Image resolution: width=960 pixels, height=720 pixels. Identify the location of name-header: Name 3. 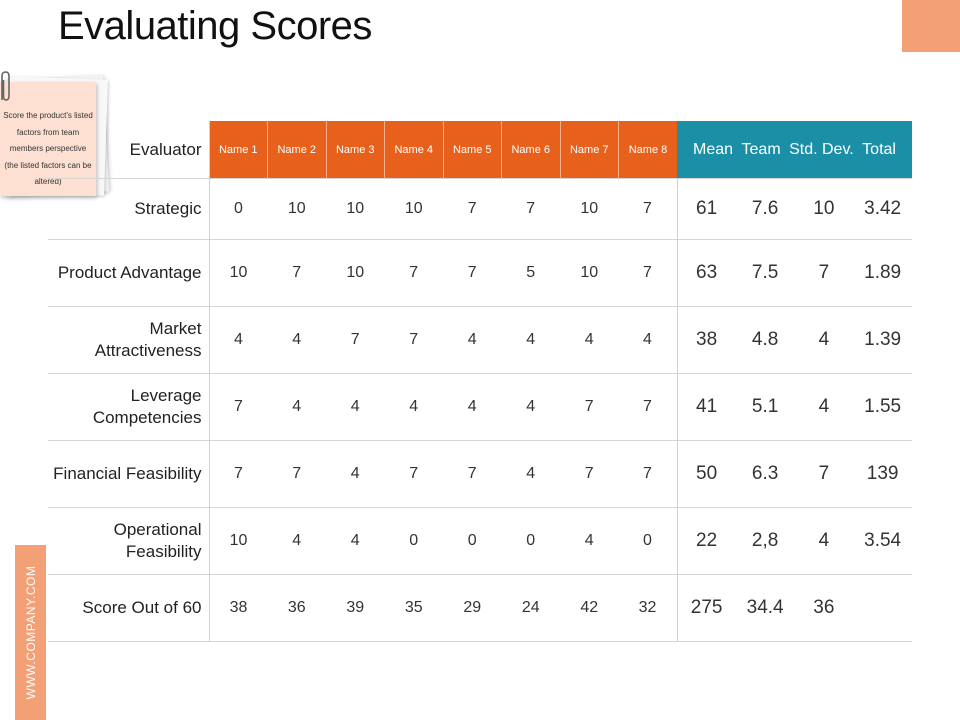
(355, 150).